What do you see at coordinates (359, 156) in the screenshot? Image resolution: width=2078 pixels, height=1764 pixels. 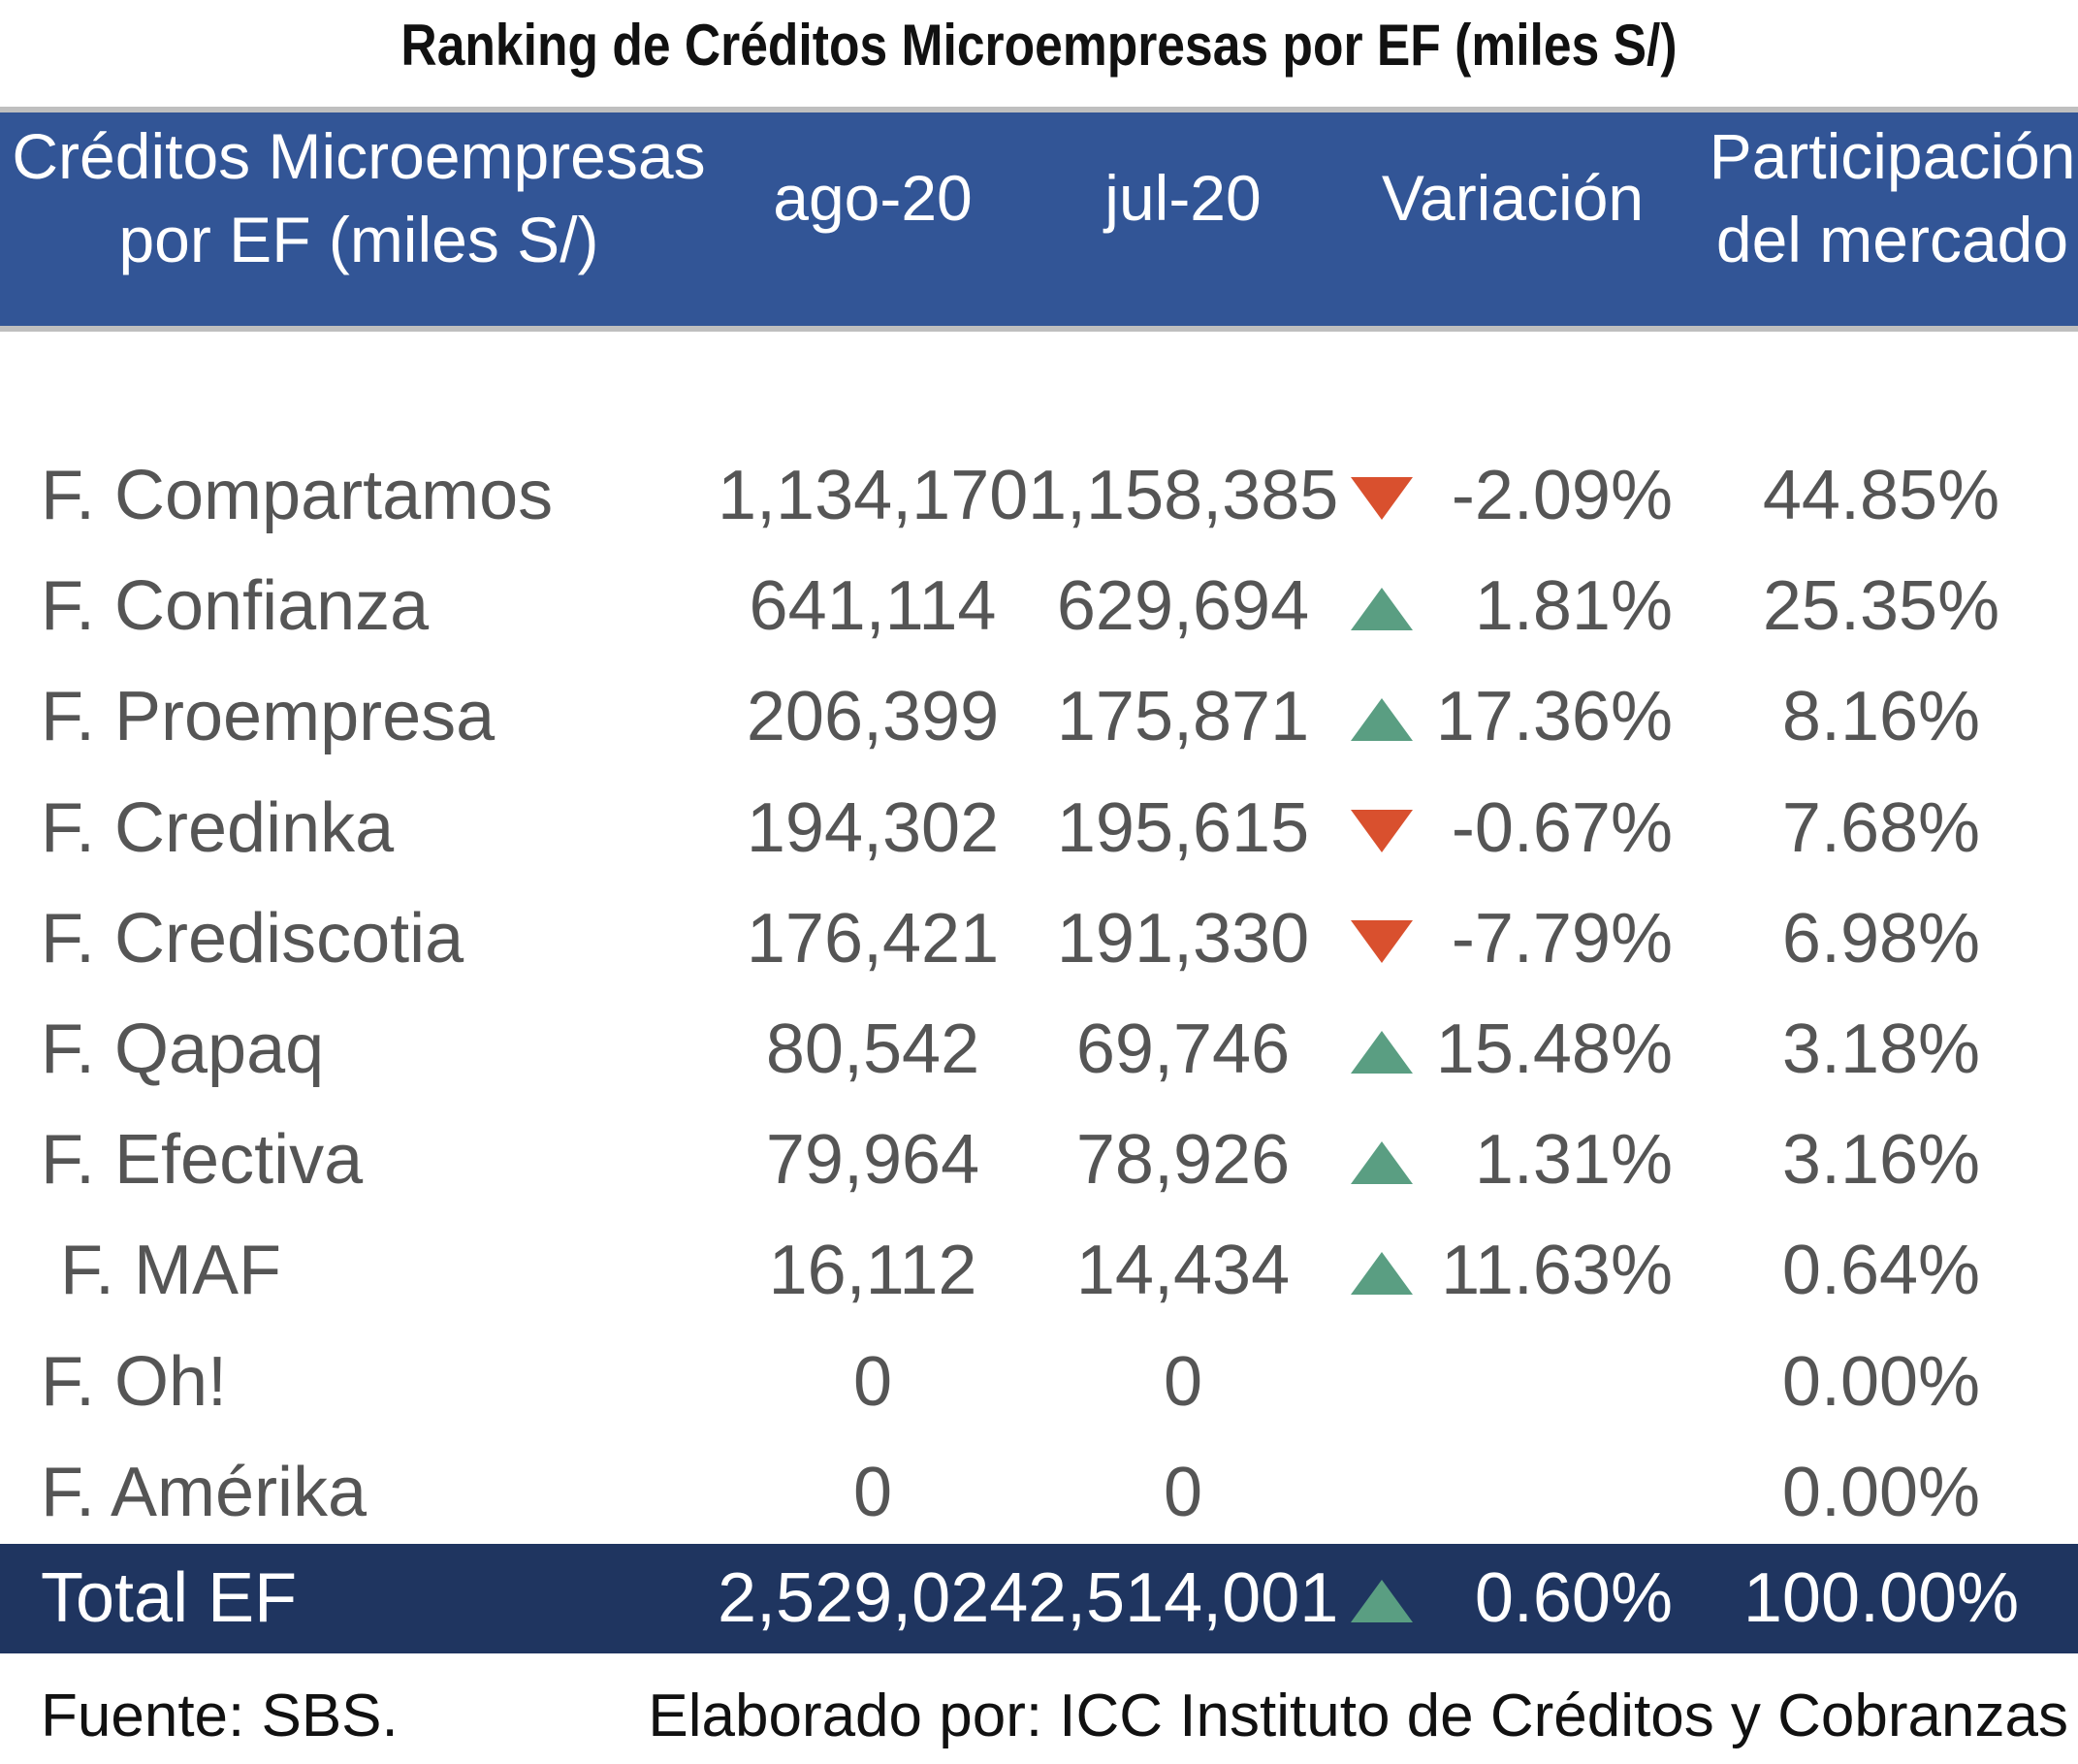 I see `header-entity-line1: Créditos Microempresas` at bounding box center [359, 156].